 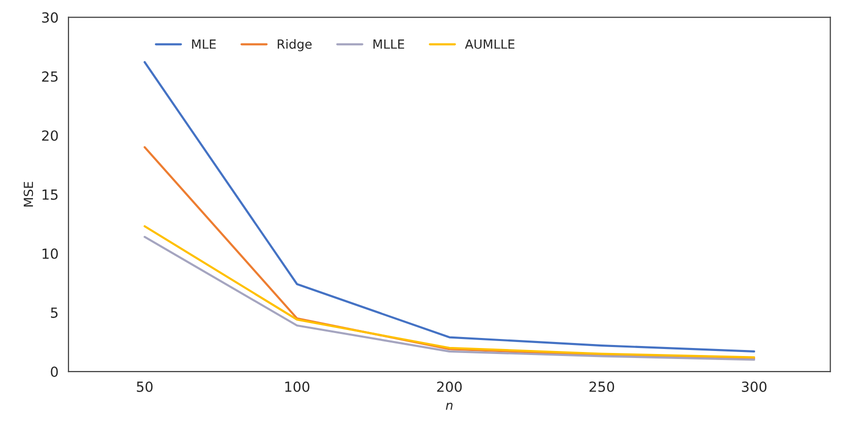 I want to click on legend-label: MLE, so click(x=204, y=44).